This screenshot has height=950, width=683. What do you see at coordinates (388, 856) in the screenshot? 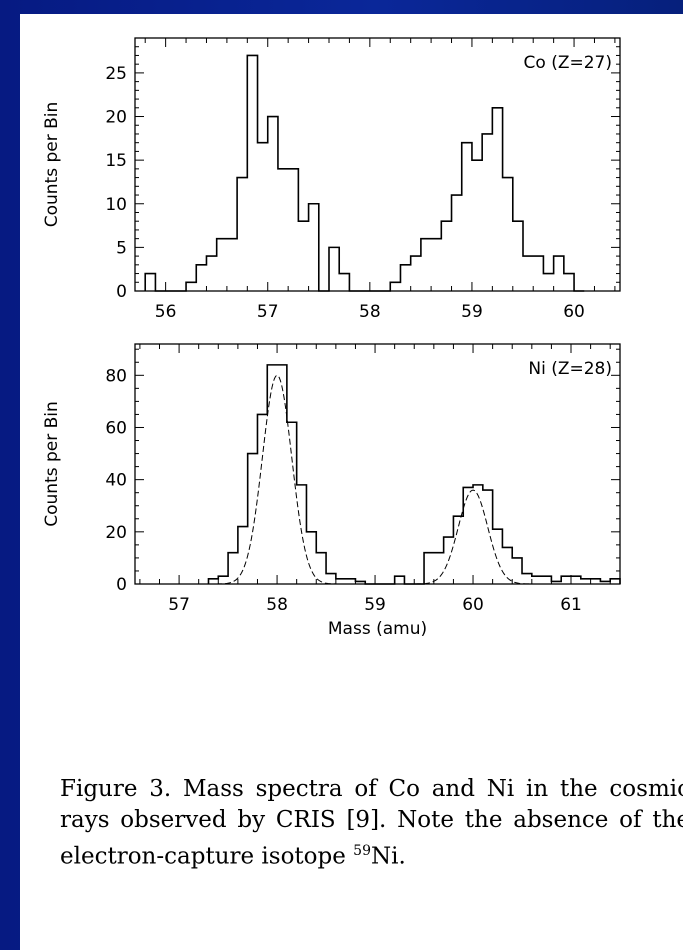
I see `caption-text-end: Ni.` at bounding box center [388, 856].